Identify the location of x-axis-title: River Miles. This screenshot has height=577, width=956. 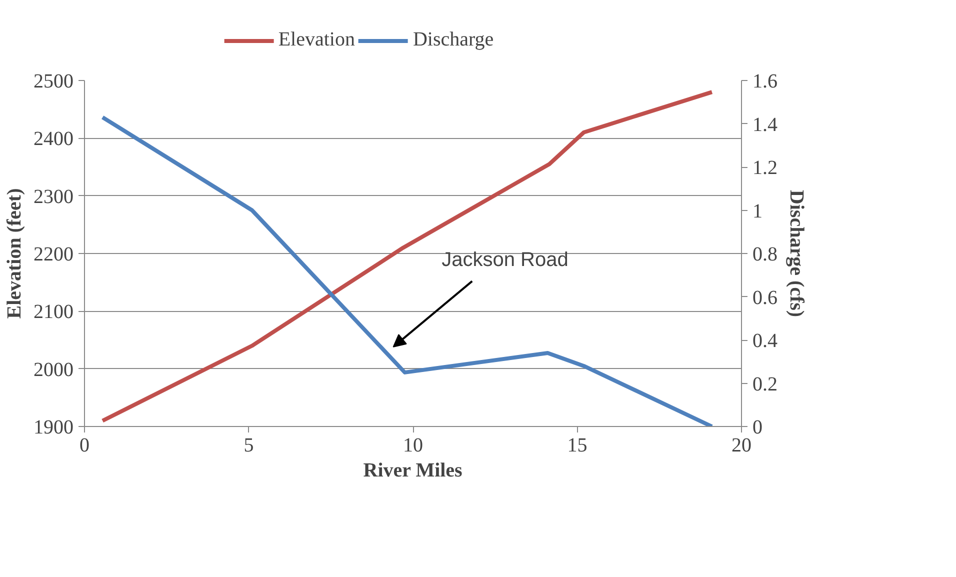
(413, 471).